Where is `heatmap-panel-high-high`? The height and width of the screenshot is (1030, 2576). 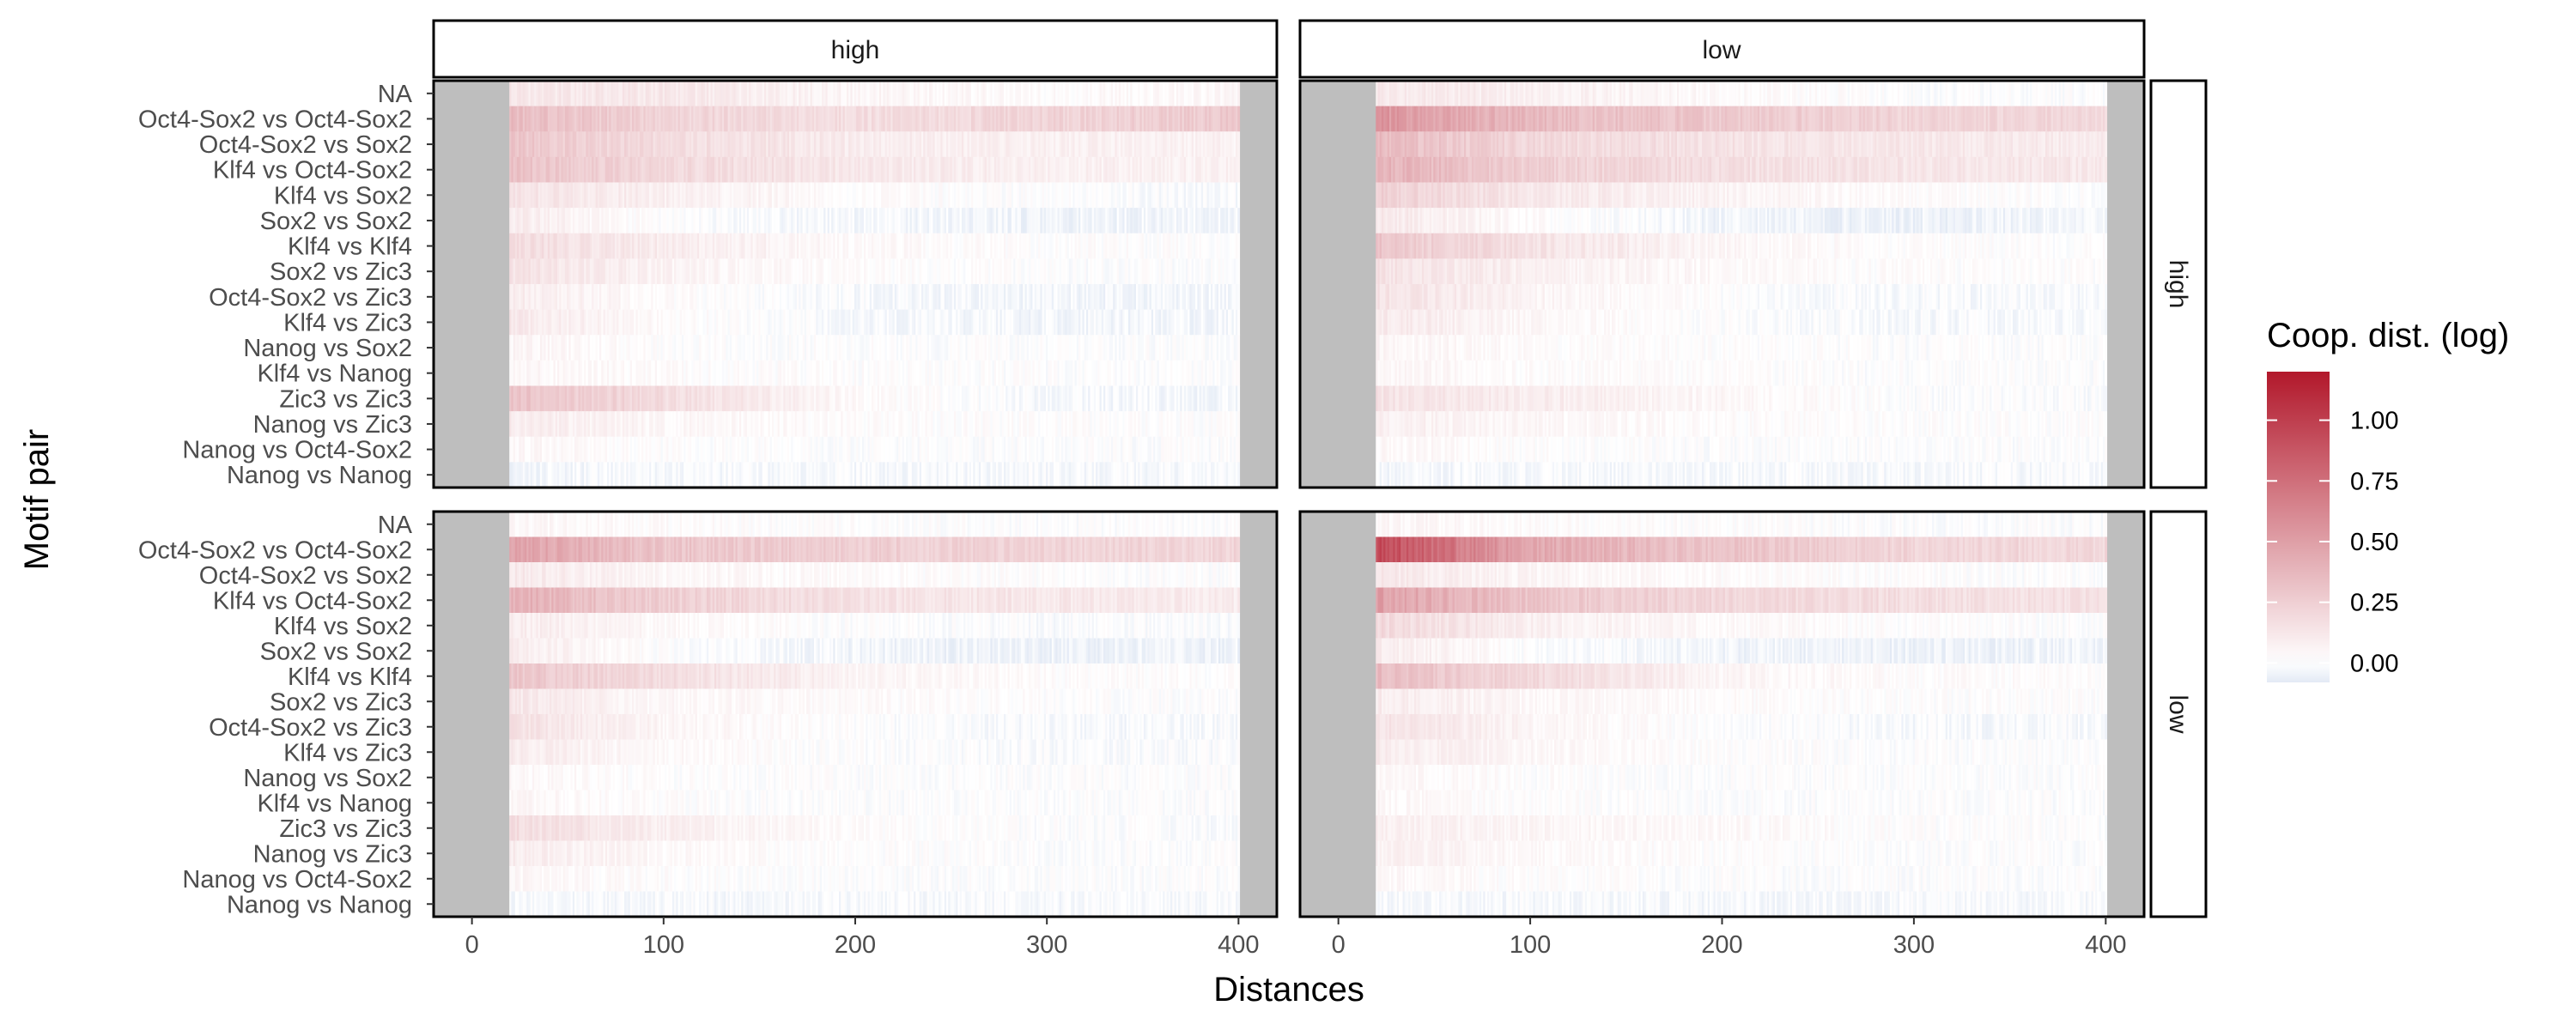 heatmap-panel-high-high is located at coordinates (856, 284).